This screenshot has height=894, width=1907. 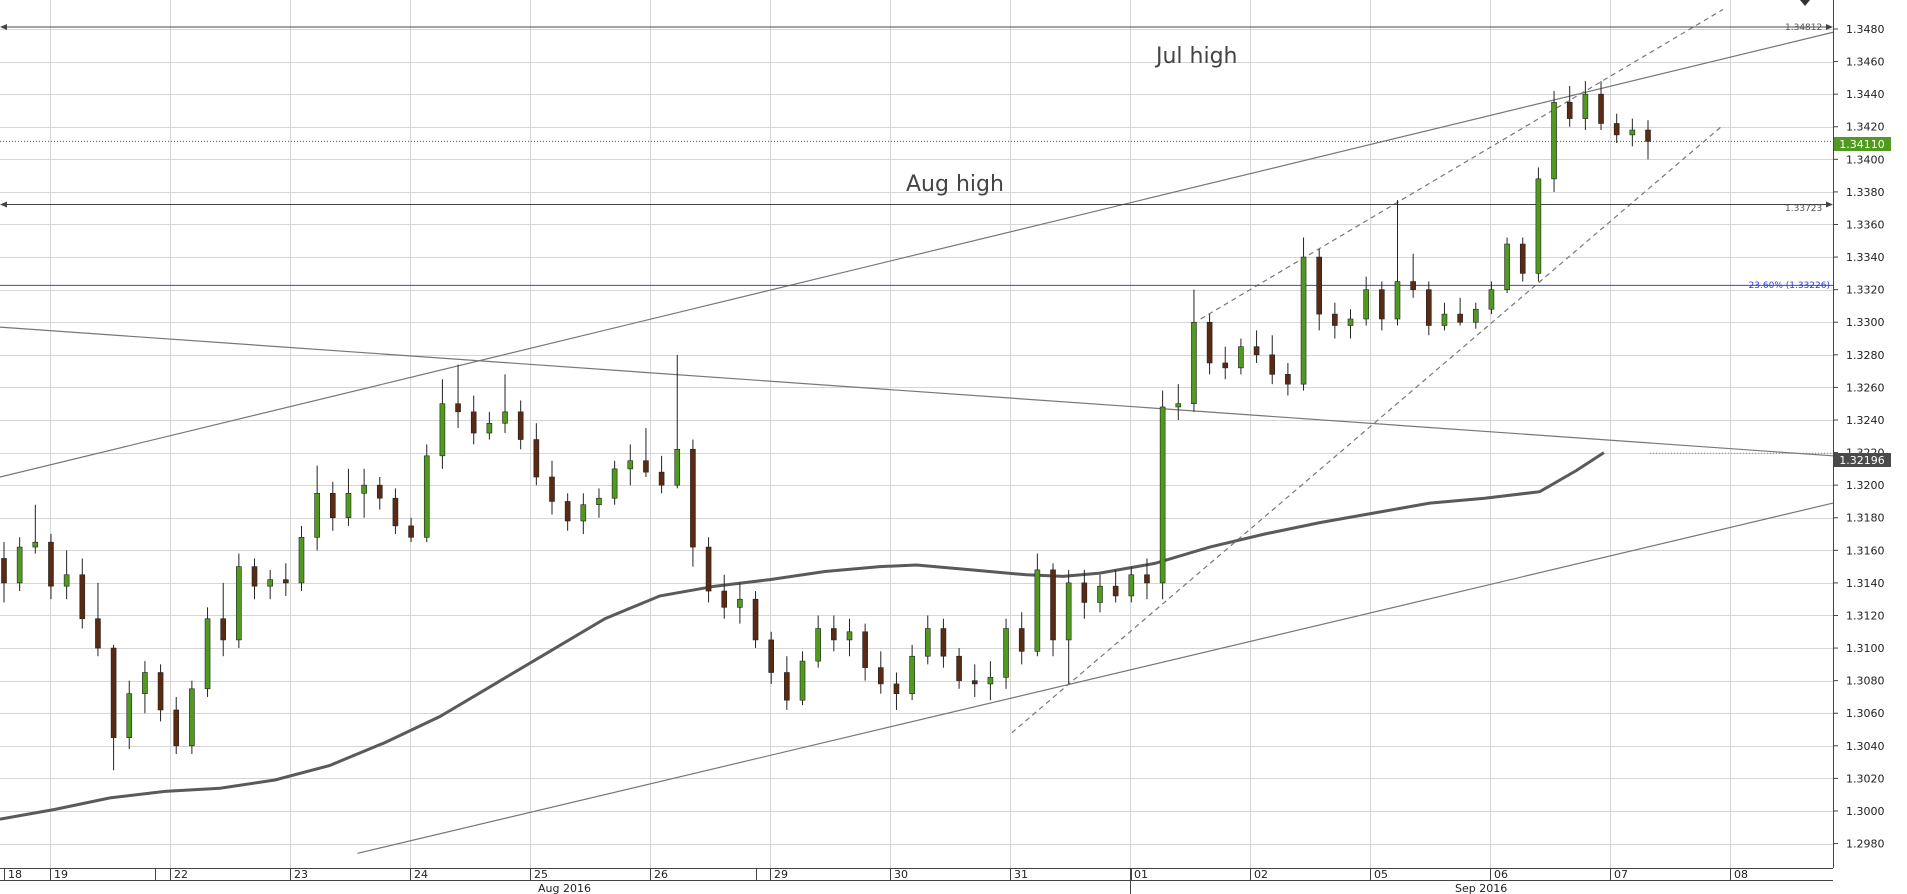 What do you see at coordinates (1865, 387) in the screenshot?
I see `y-tick-label: 1.3260` at bounding box center [1865, 387].